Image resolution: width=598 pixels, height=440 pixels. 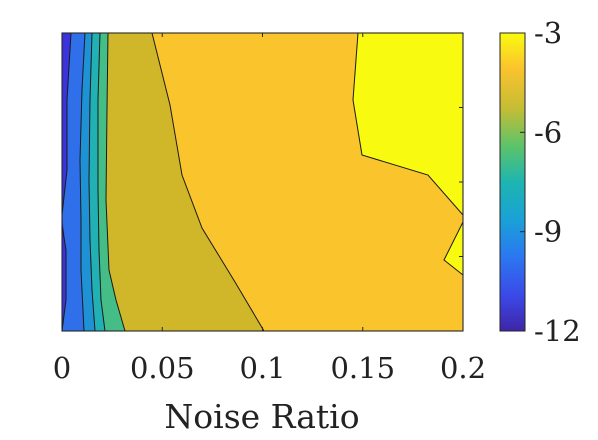 What do you see at coordinates (62, 368) in the screenshot?
I see `x-tick-label: 0` at bounding box center [62, 368].